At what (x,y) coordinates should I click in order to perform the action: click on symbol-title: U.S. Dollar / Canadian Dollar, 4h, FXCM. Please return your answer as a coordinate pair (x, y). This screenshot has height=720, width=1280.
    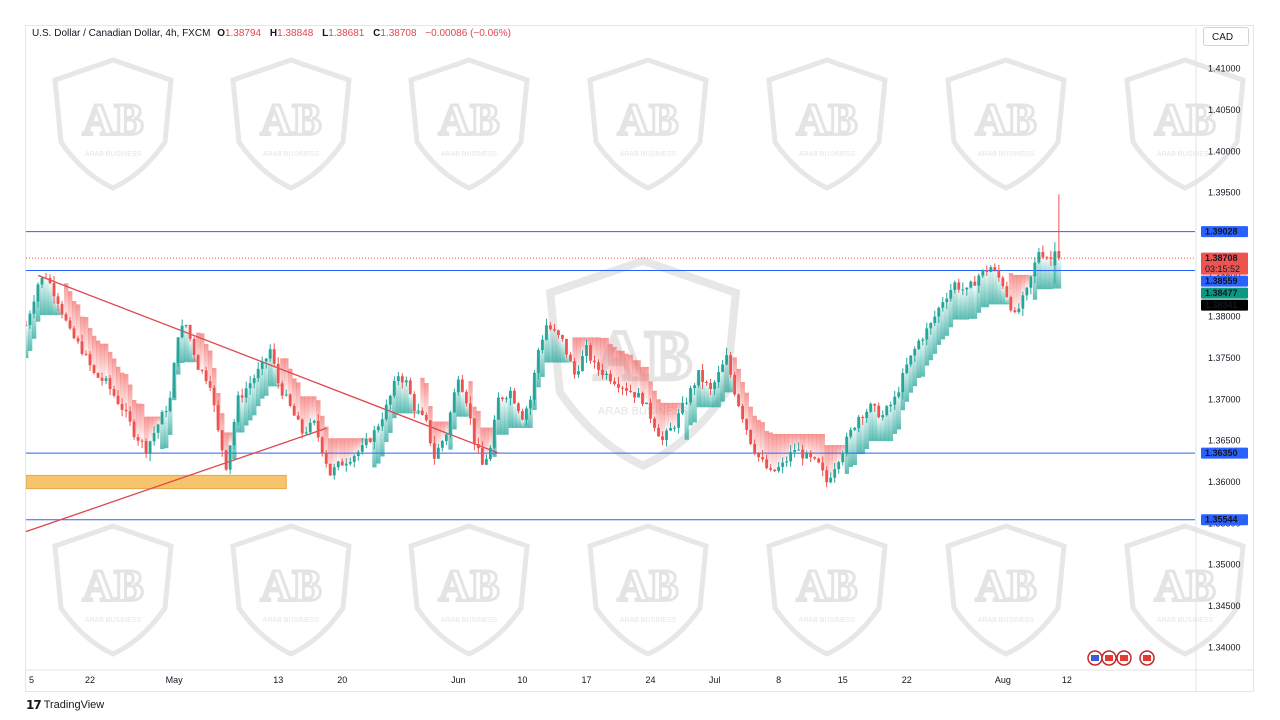
    Looking at the image, I should click on (121, 33).